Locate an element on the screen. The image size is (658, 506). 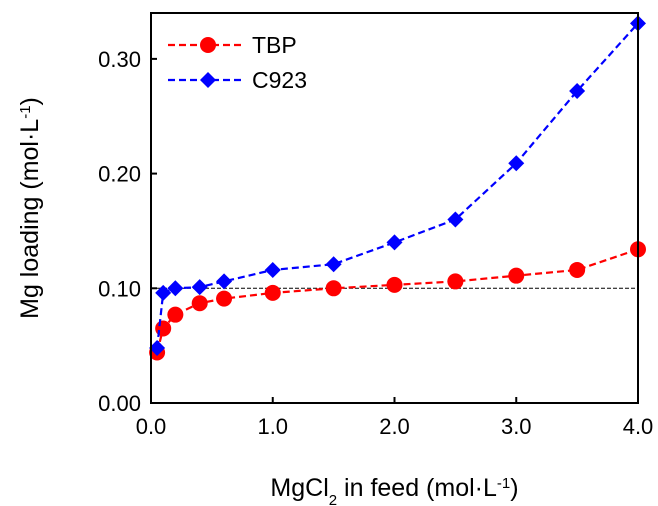
y-axis-title: Mg loading (mol·L-1) is located at coordinates (30, 208).